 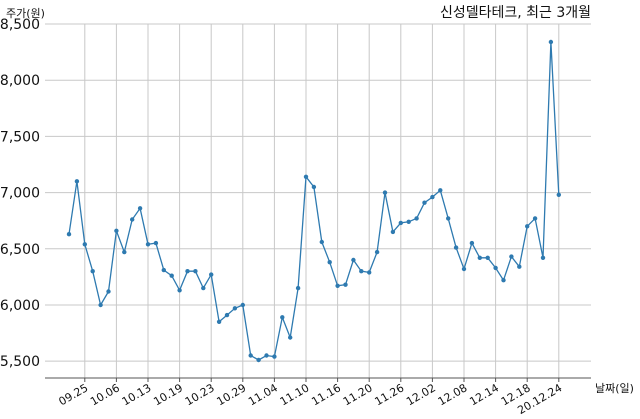 I want to click on x-tick-label: 12.14, so click(x=484, y=394).